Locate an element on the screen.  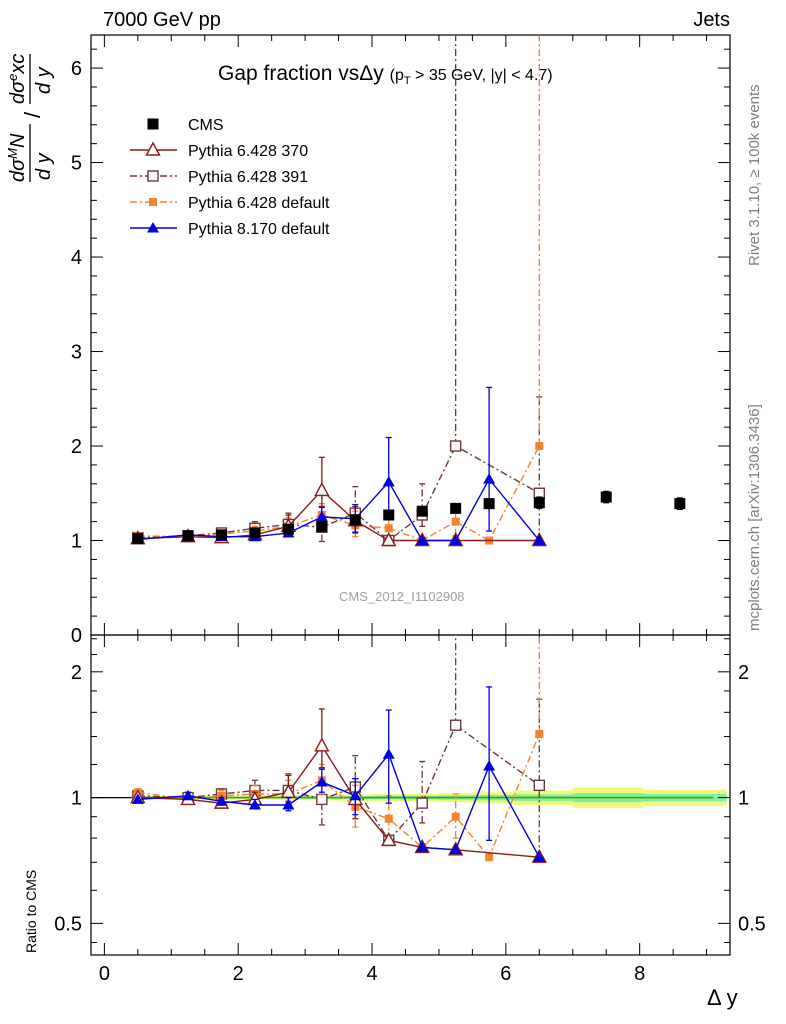
y-tick-label: 6 is located at coordinates (76, 69).